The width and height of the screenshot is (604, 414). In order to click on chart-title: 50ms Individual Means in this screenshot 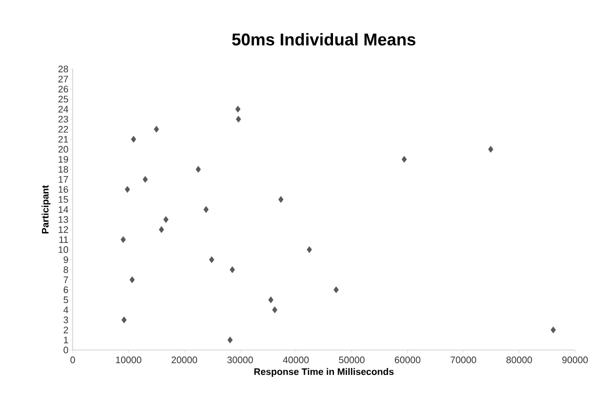, I will do `click(324, 39)`.